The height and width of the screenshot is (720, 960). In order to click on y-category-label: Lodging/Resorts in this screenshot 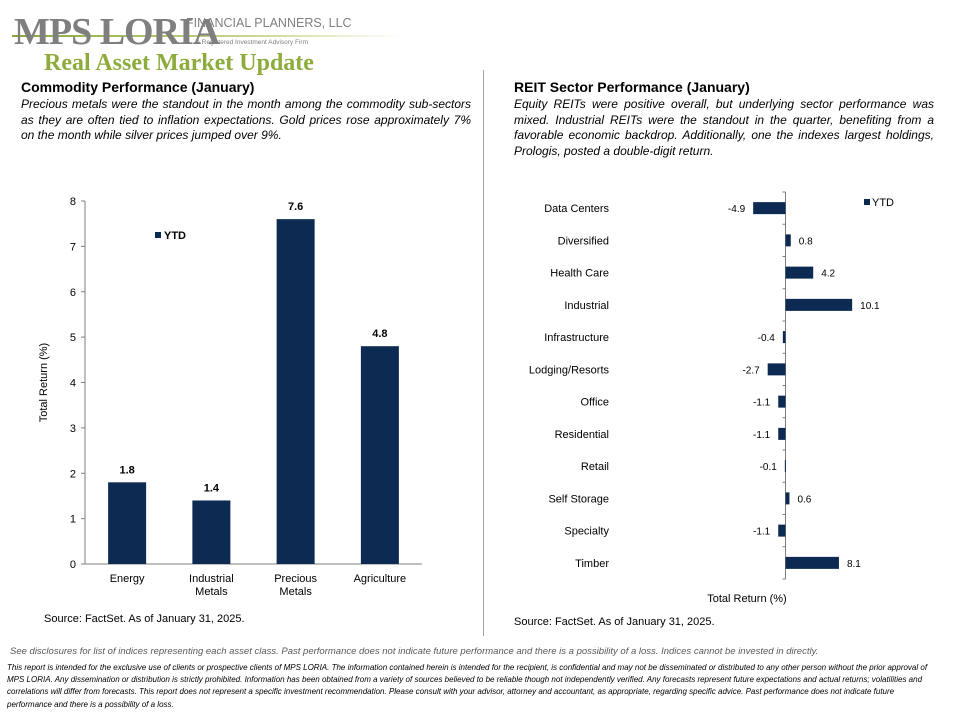, I will do `click(569, 370)`.